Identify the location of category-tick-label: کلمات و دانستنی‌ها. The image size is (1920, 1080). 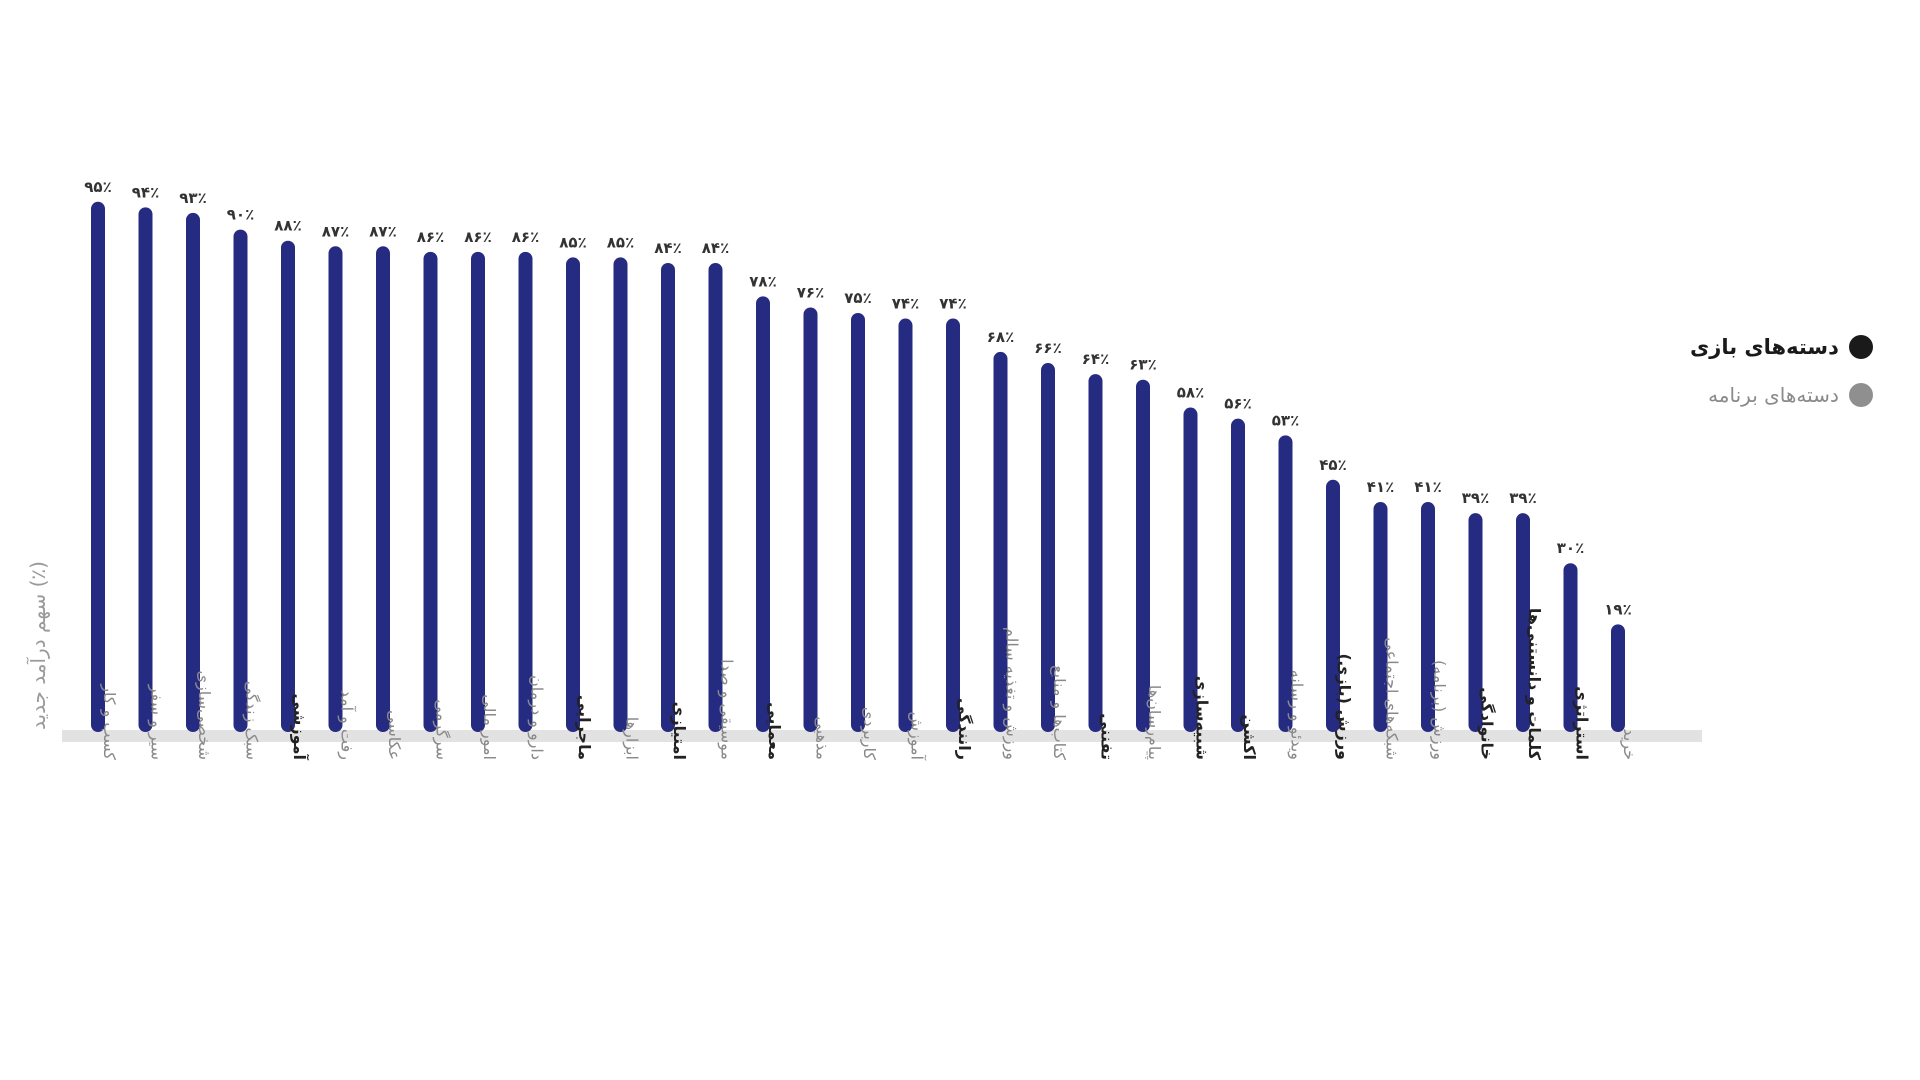
(1534, 684).